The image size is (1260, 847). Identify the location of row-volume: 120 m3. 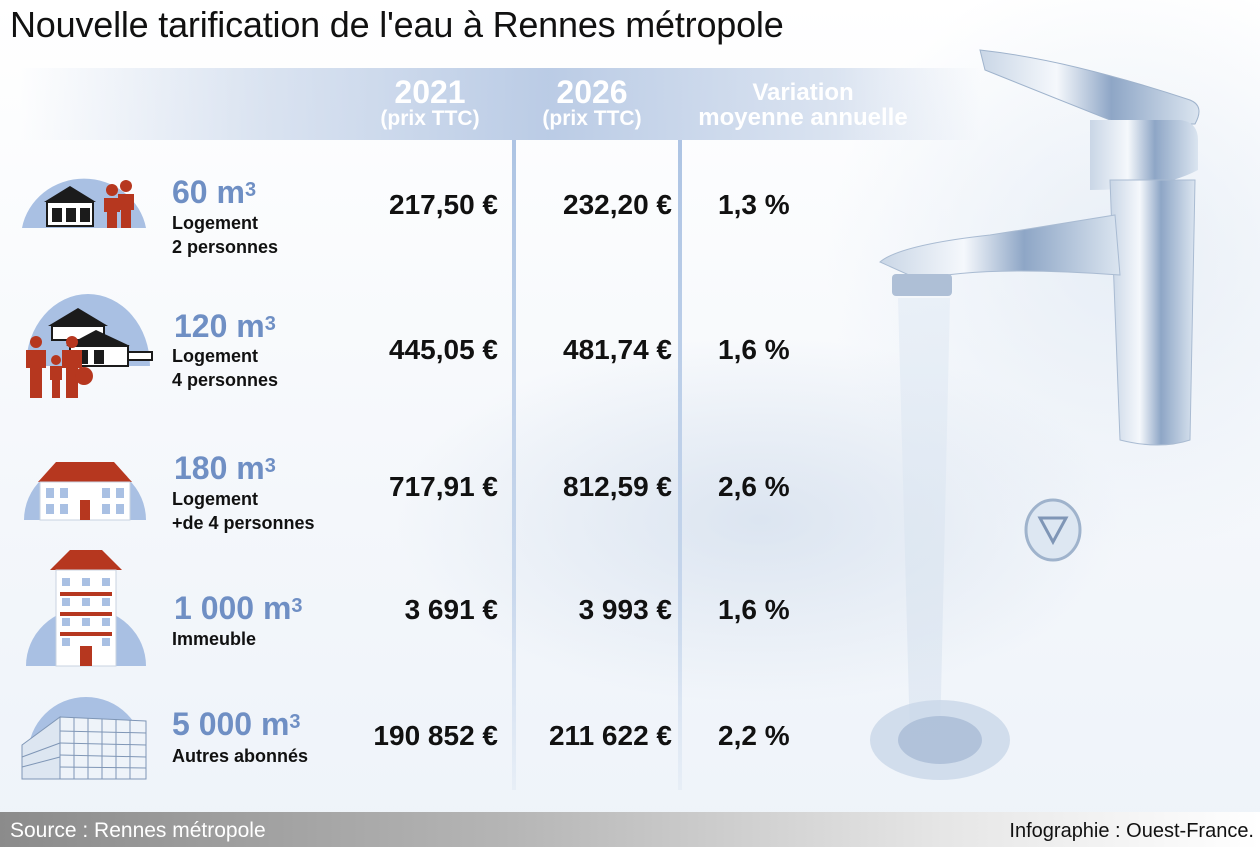
(225, 326).